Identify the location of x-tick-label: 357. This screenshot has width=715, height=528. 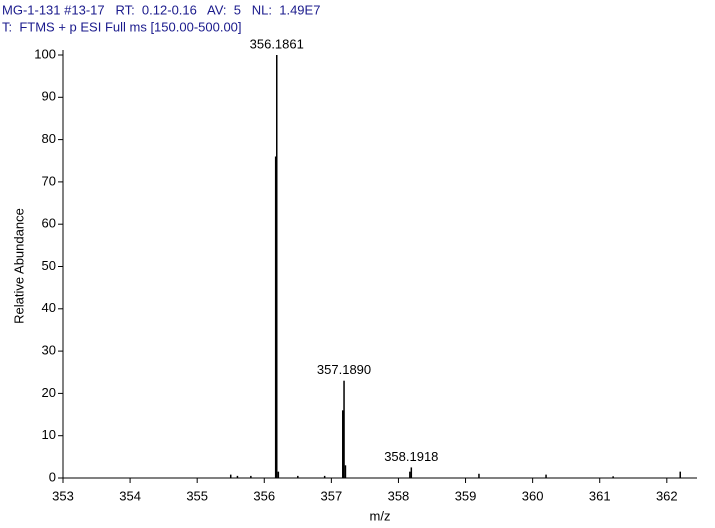
(332, 495).